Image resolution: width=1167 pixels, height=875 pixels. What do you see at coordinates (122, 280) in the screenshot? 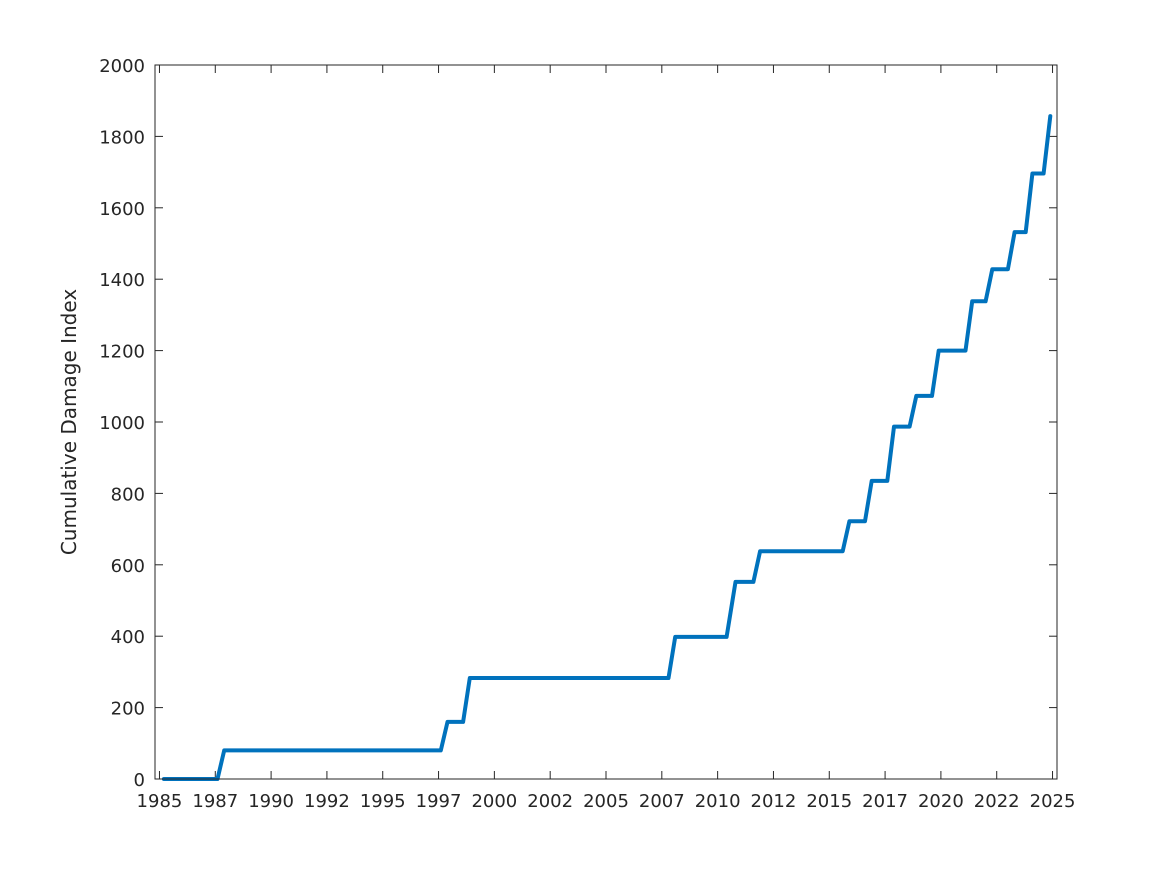
I see `y-tick-label: 1400` at bounding box center [122, 280].